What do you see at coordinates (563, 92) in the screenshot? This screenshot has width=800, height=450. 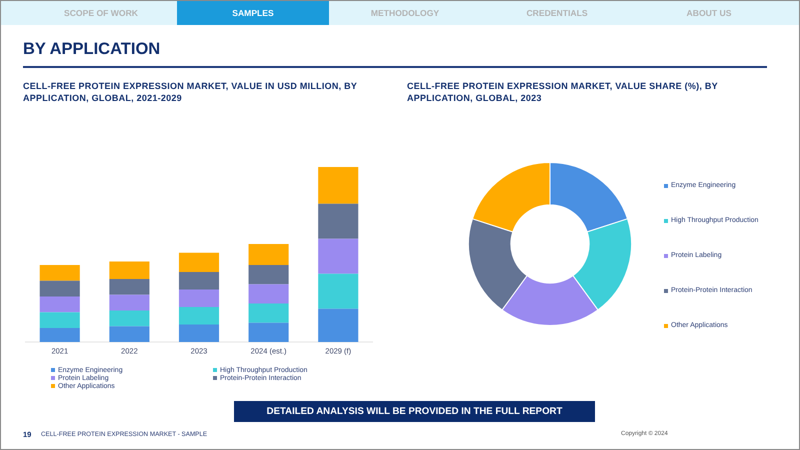 I see `chart-title: CELL-FREE PROTEIN EXPRESSION MARKET, VALUE SHARE (%), BY APPLICATION, GLOBAL, 2023` at bounding box center [563, 92].